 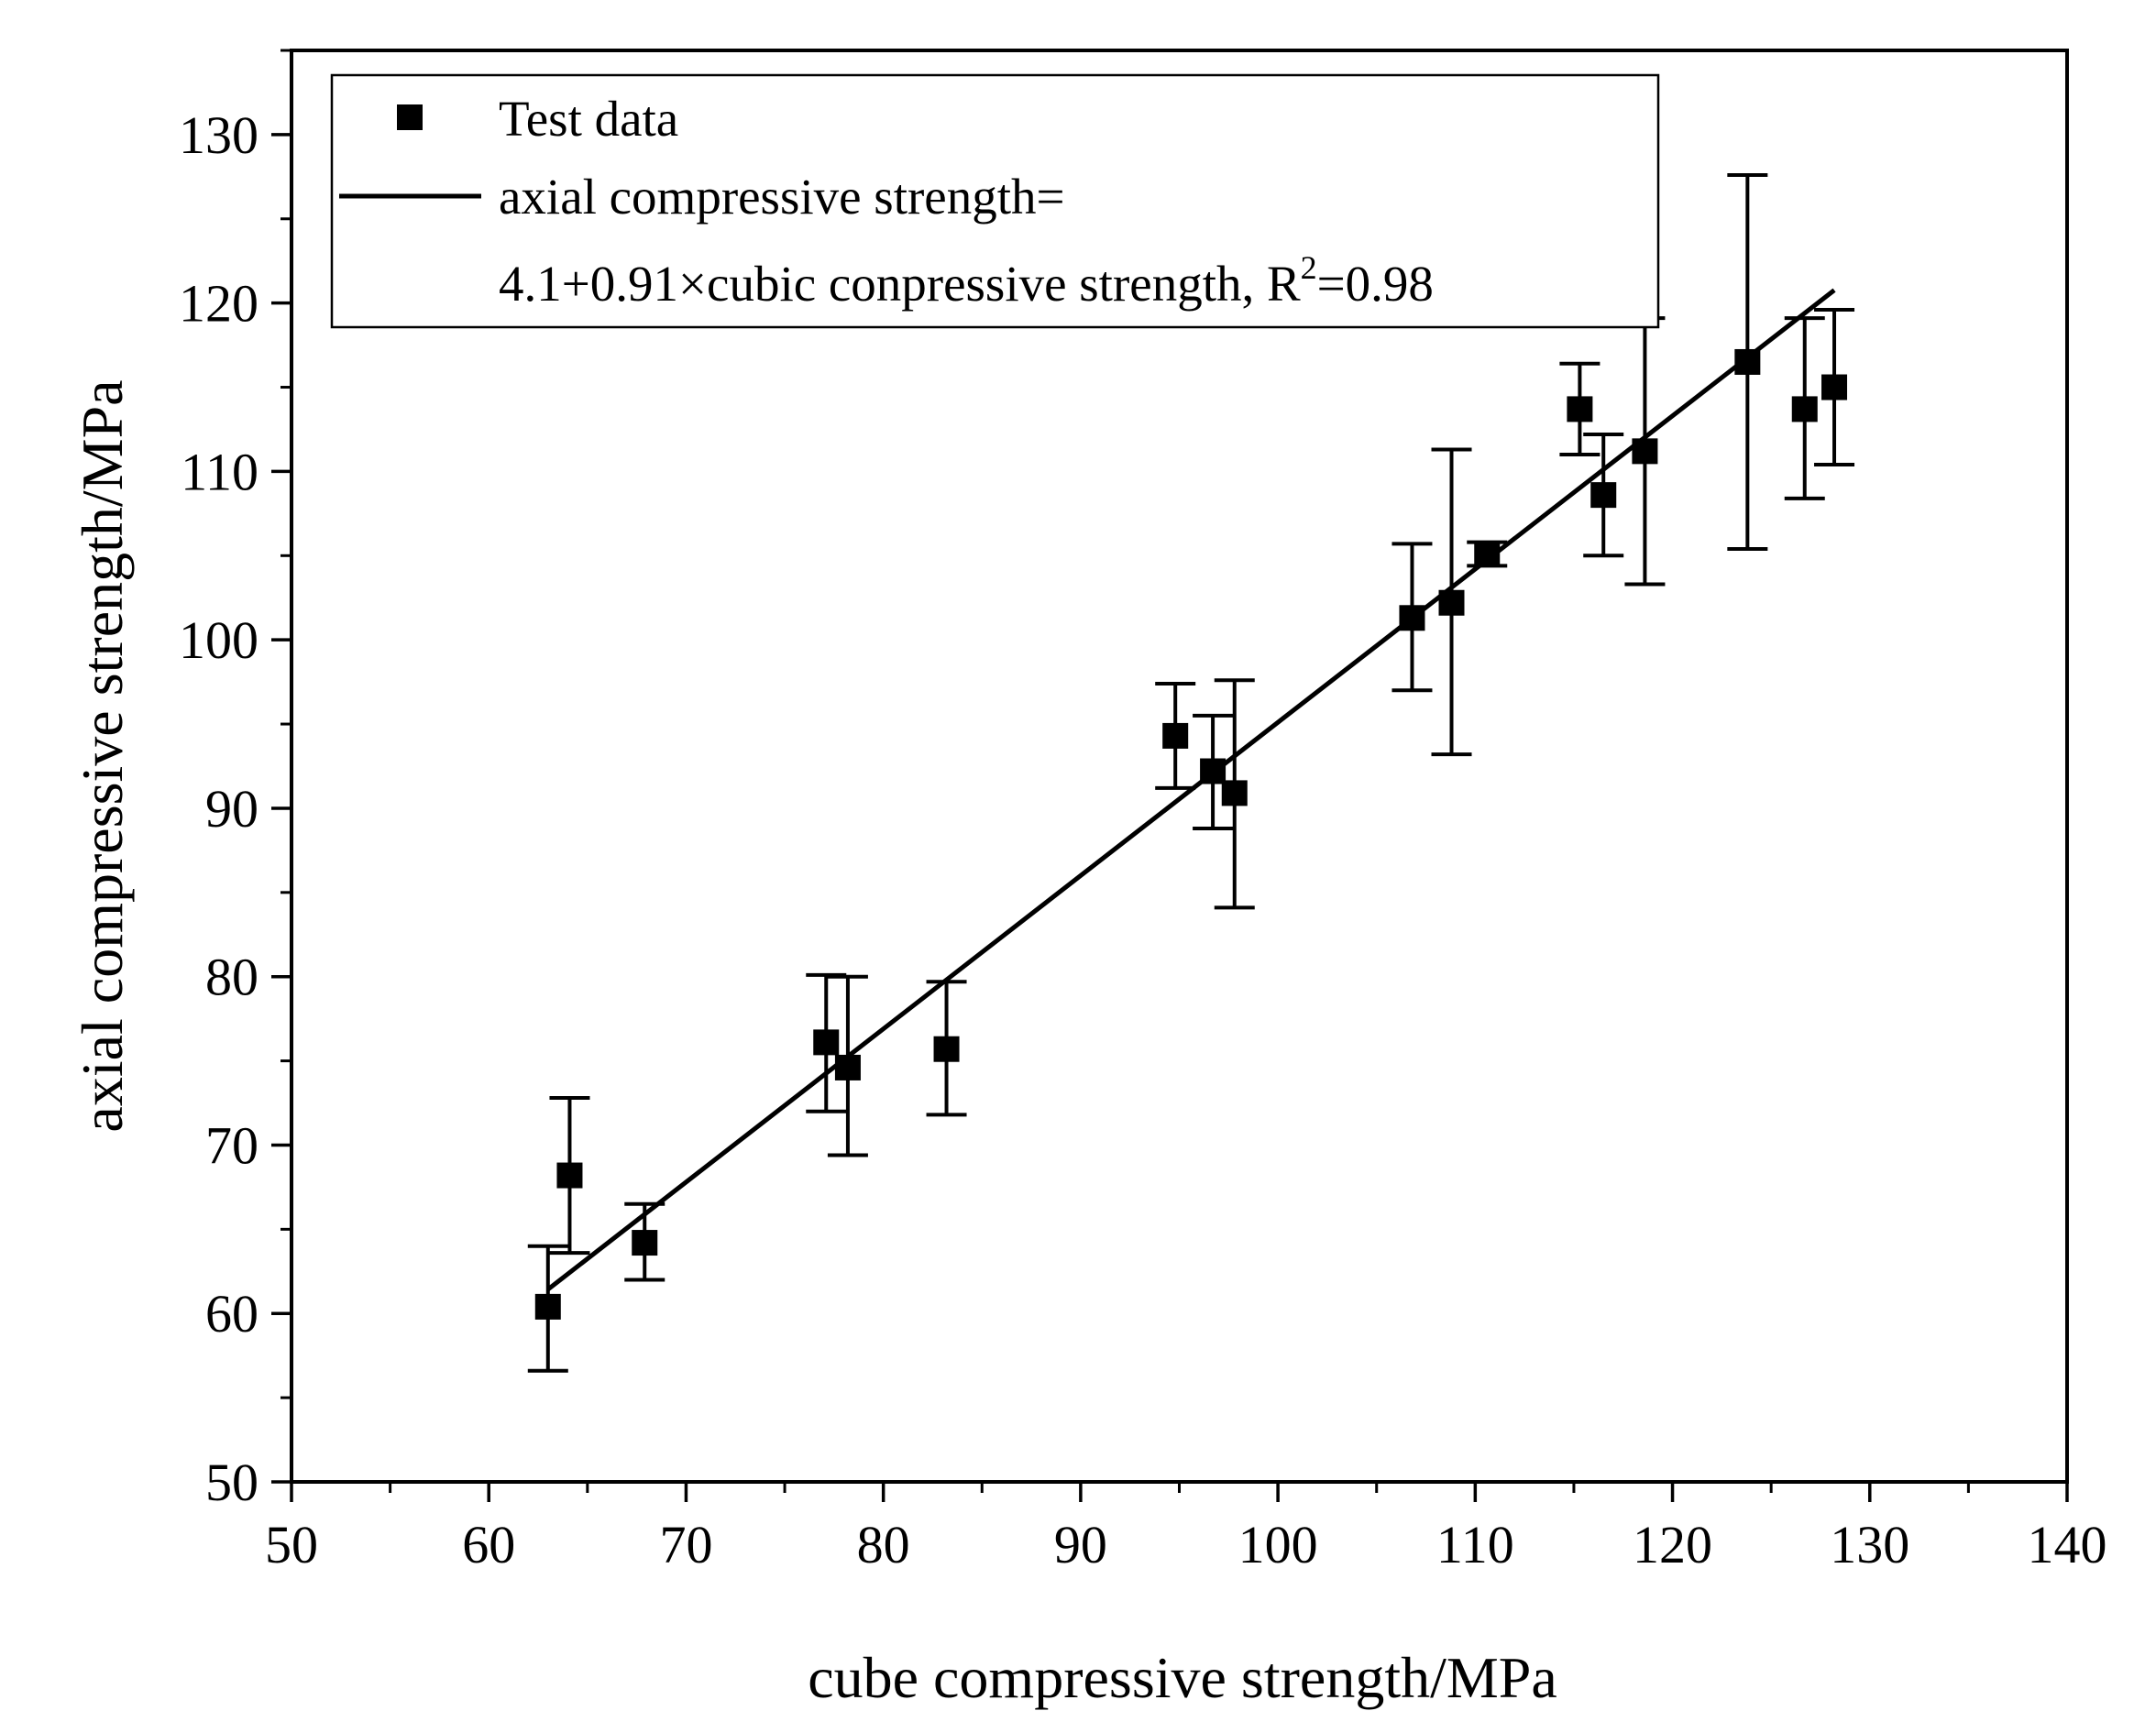 I want to click on x-tick-label: 80, so click(x=883, y=1544).